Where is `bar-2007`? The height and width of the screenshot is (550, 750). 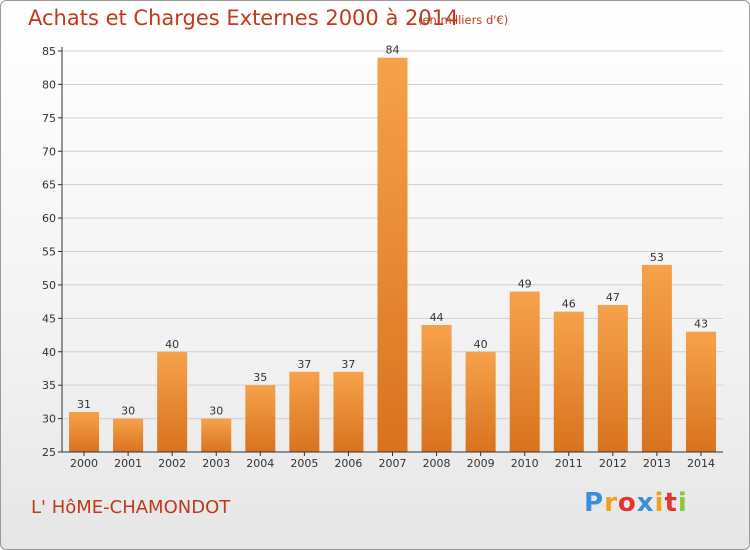
bar-2007 is located at coordinates (392, 254).